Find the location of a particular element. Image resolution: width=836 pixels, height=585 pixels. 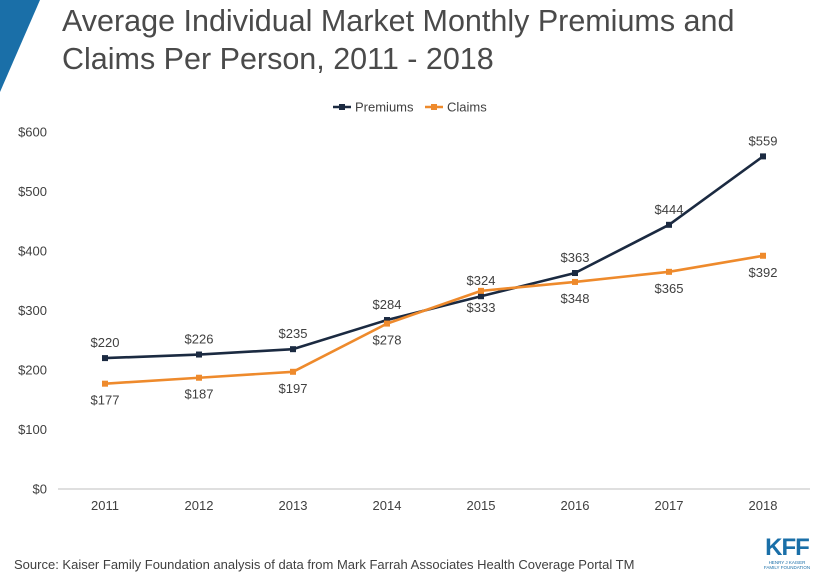

x-tick-label: 2016 is located at coordinates (575, 505).